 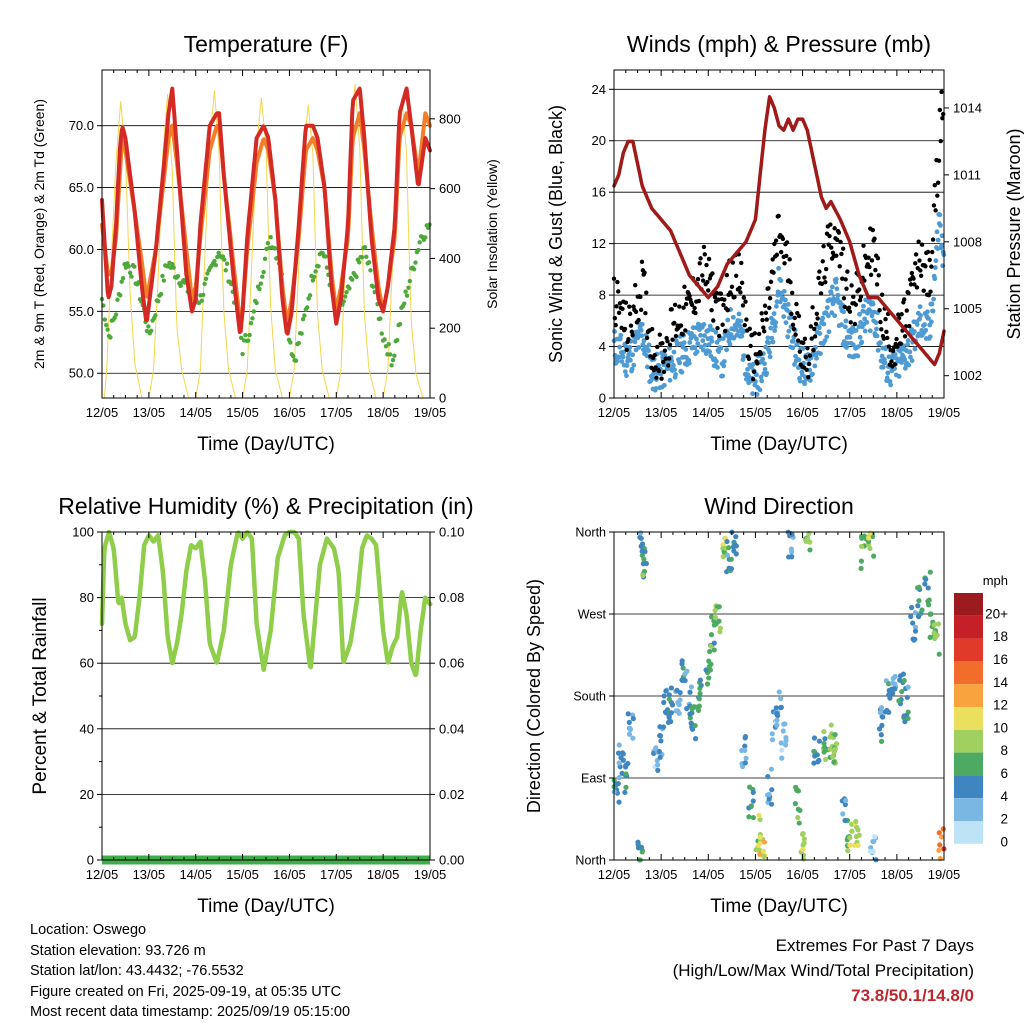 I want to click on x-tick-label: 12/05, so click(x=614, y=412).